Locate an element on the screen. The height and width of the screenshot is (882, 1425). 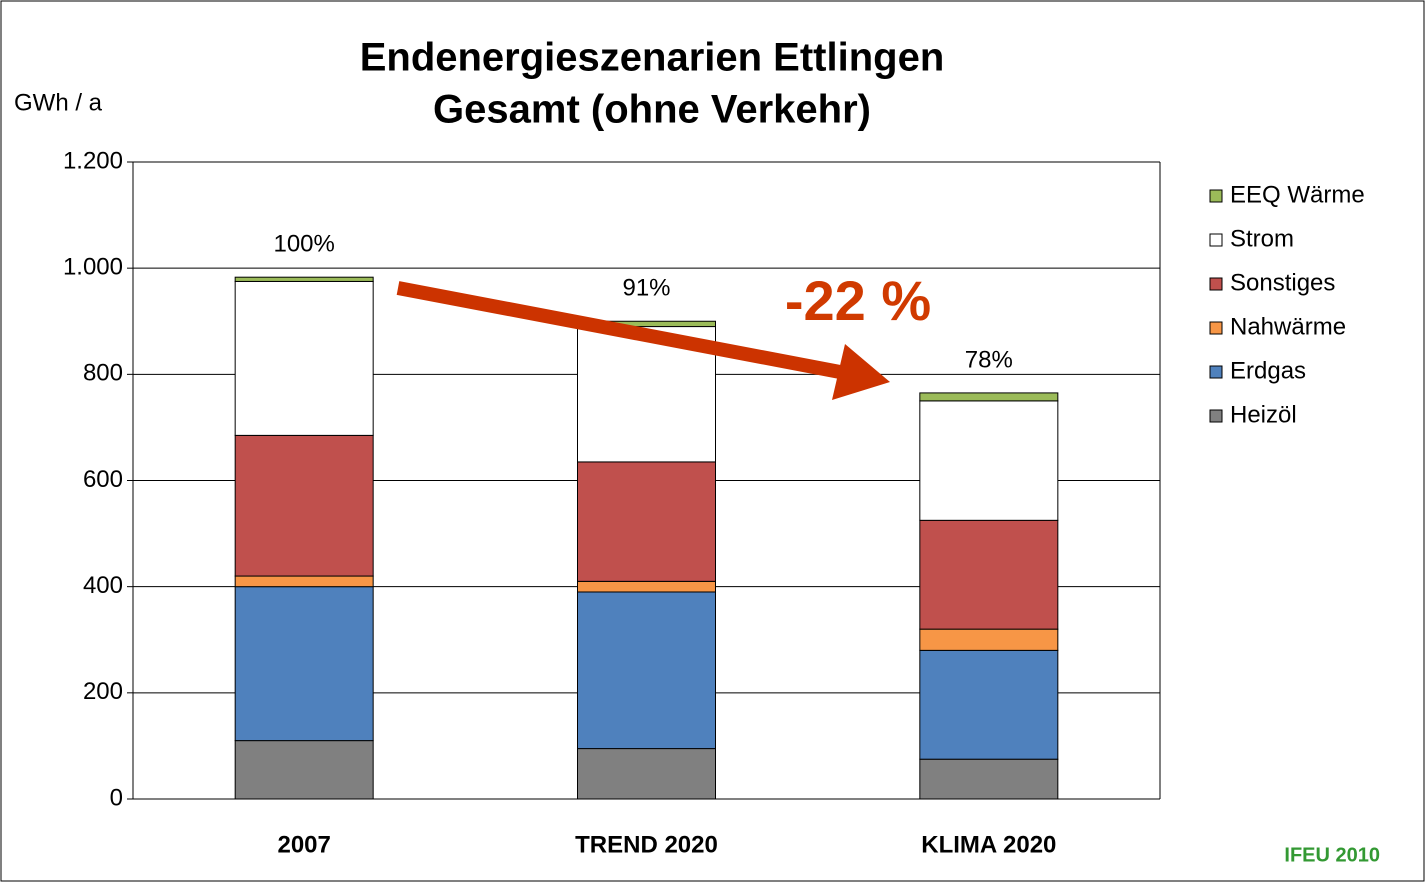
x-tick-label: 2007 is located at coordinates (303, 844).